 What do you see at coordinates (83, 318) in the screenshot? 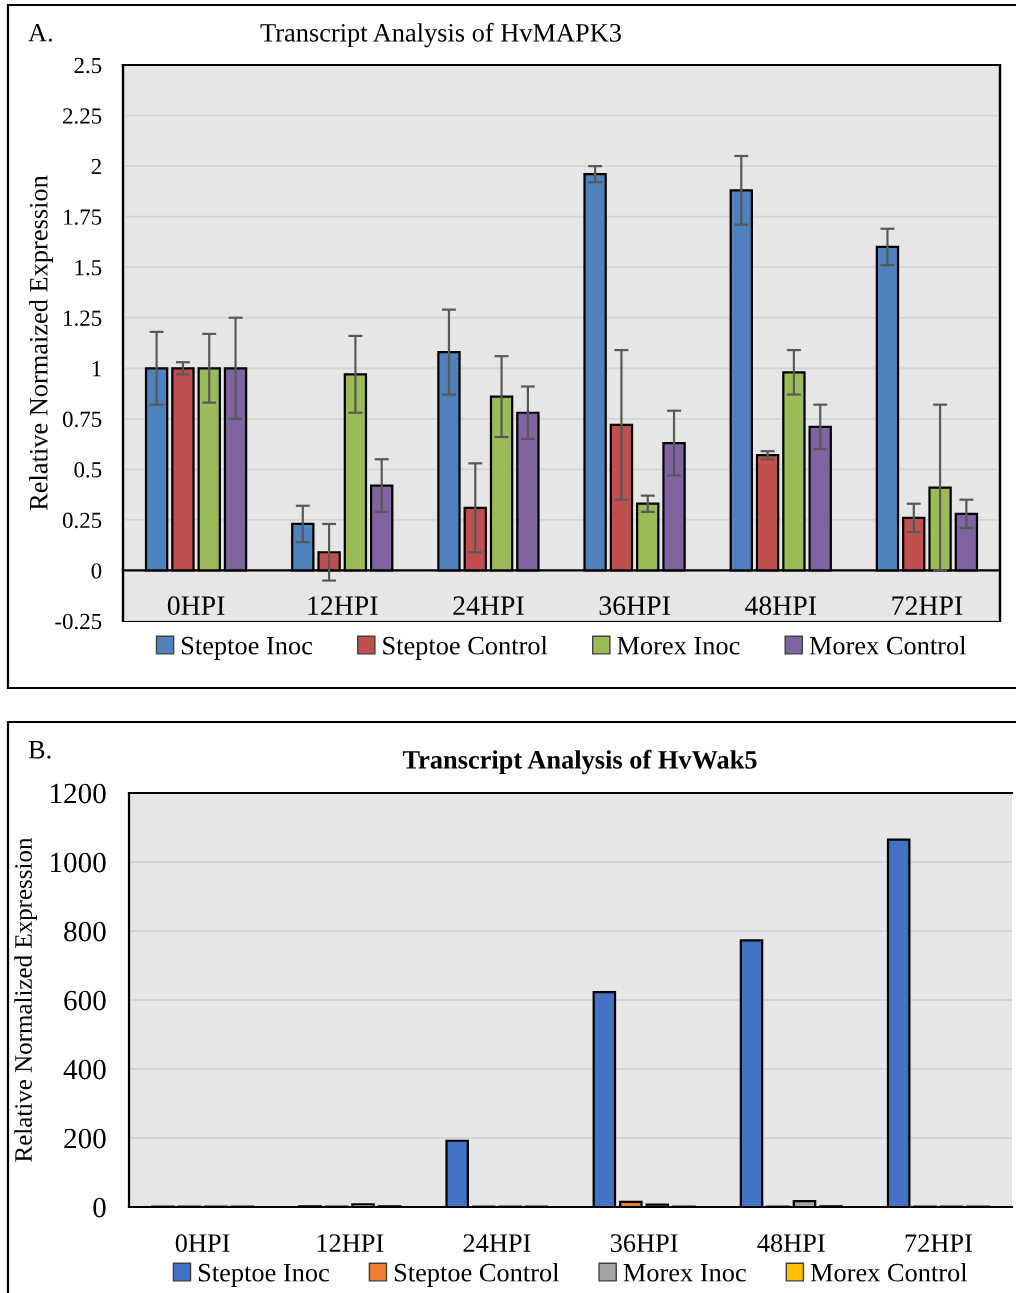
I see `y-tick-label: 1.25` at bounding box center [83, 318].